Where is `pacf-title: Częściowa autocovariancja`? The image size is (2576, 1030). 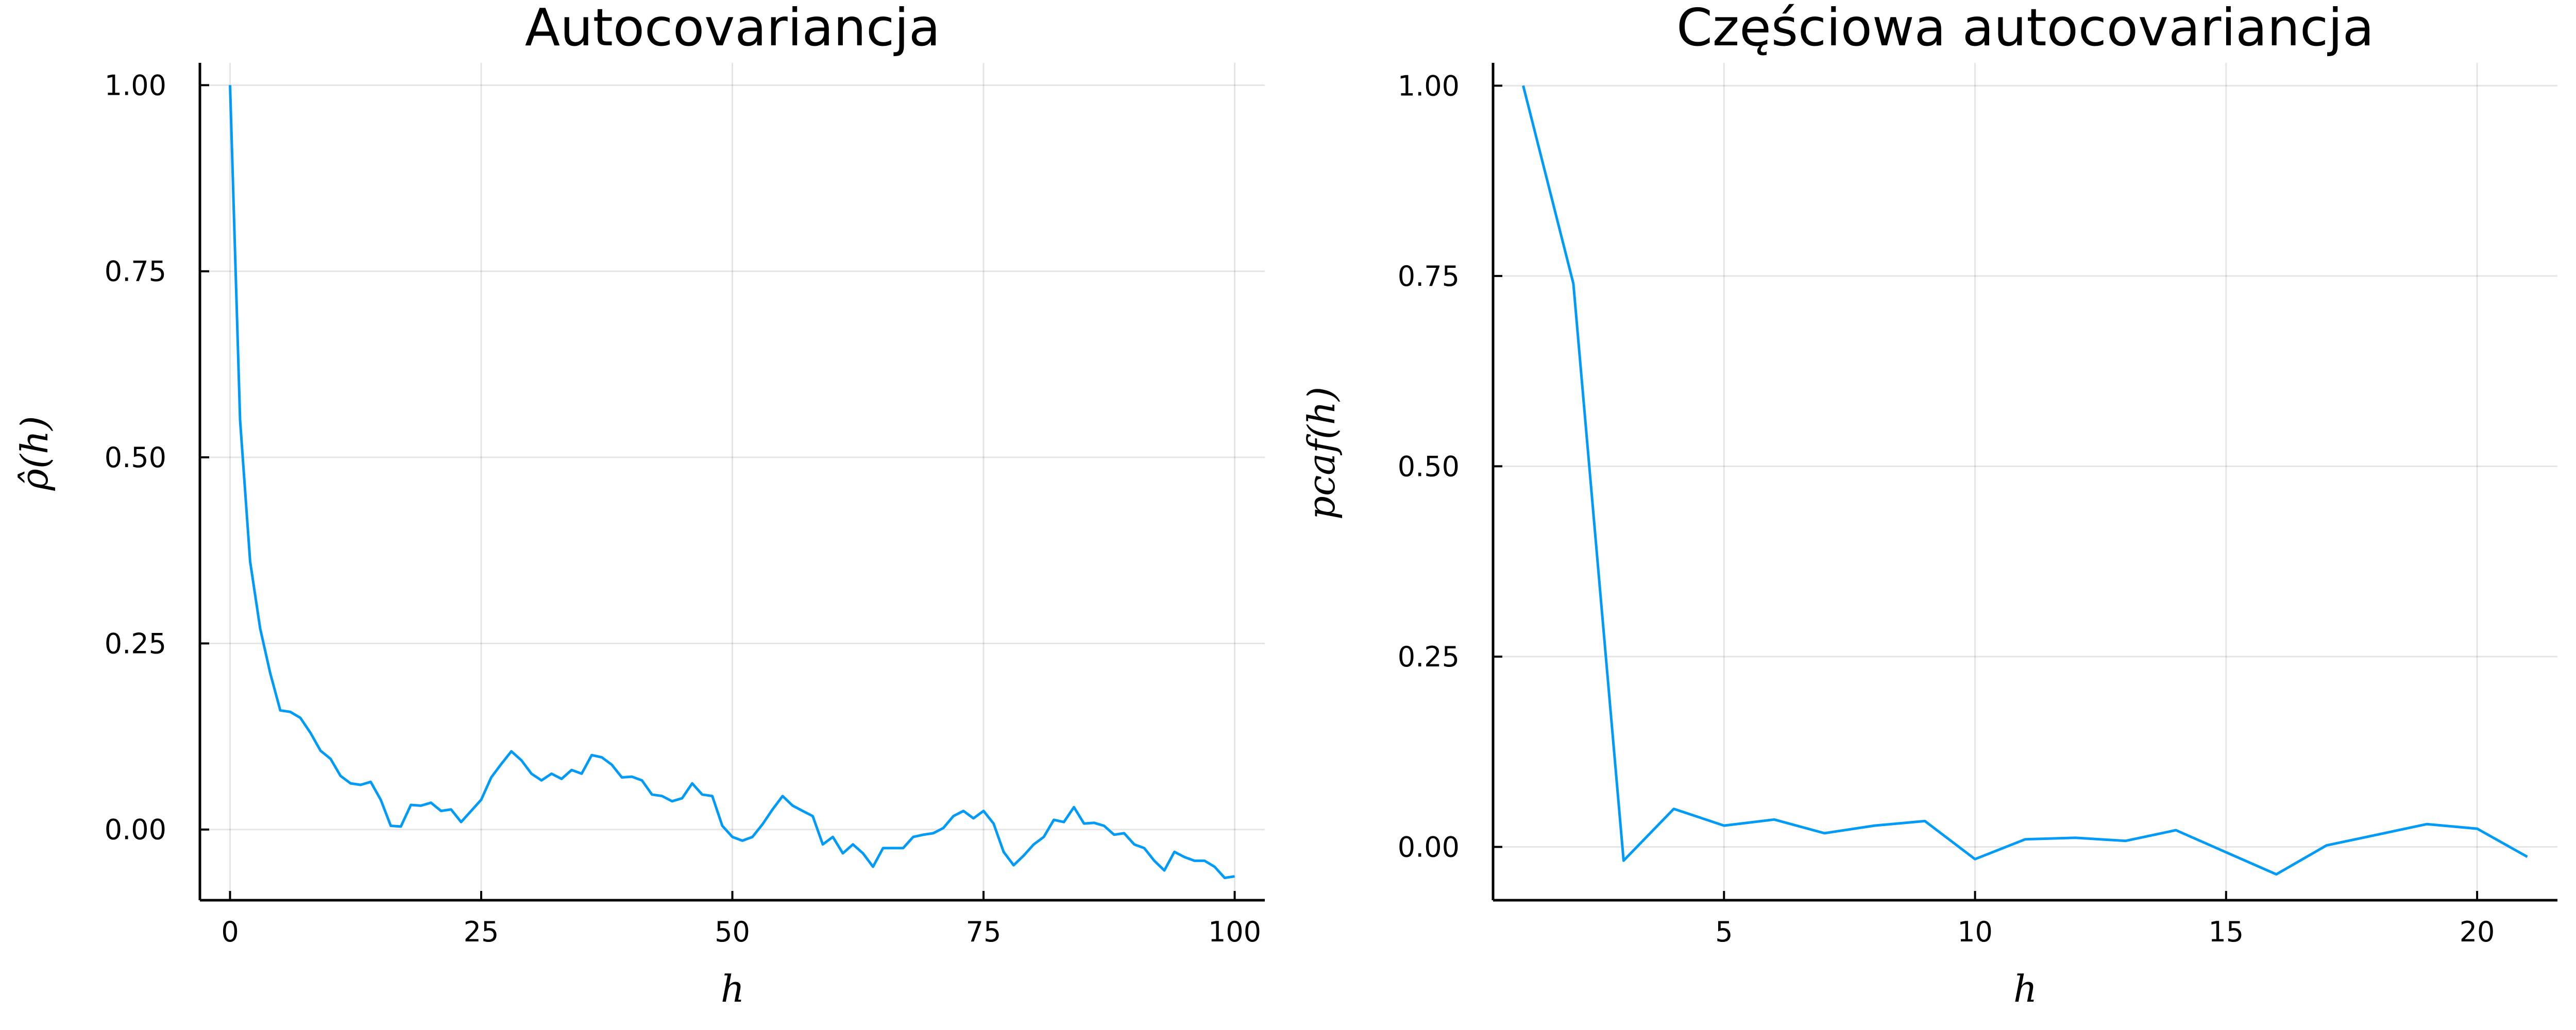 pacf-title: Częściowa autocovariancja is located at coordinates (2025, 29).